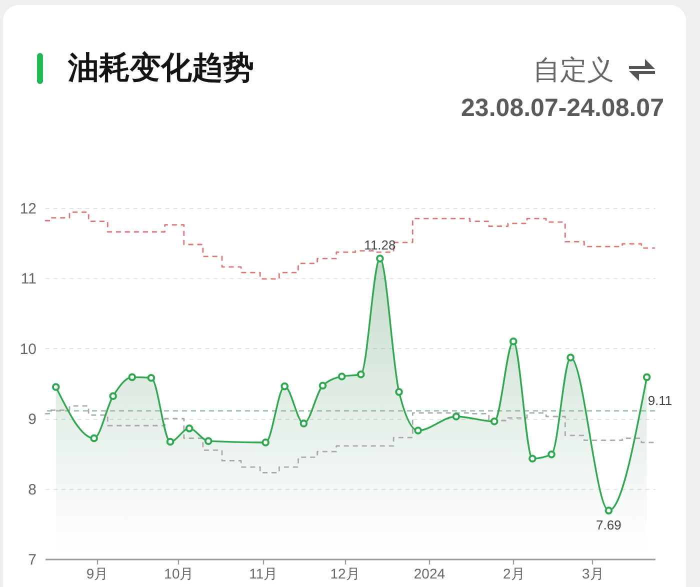  I want to click on data-label: 11.28, so click(380, 245).